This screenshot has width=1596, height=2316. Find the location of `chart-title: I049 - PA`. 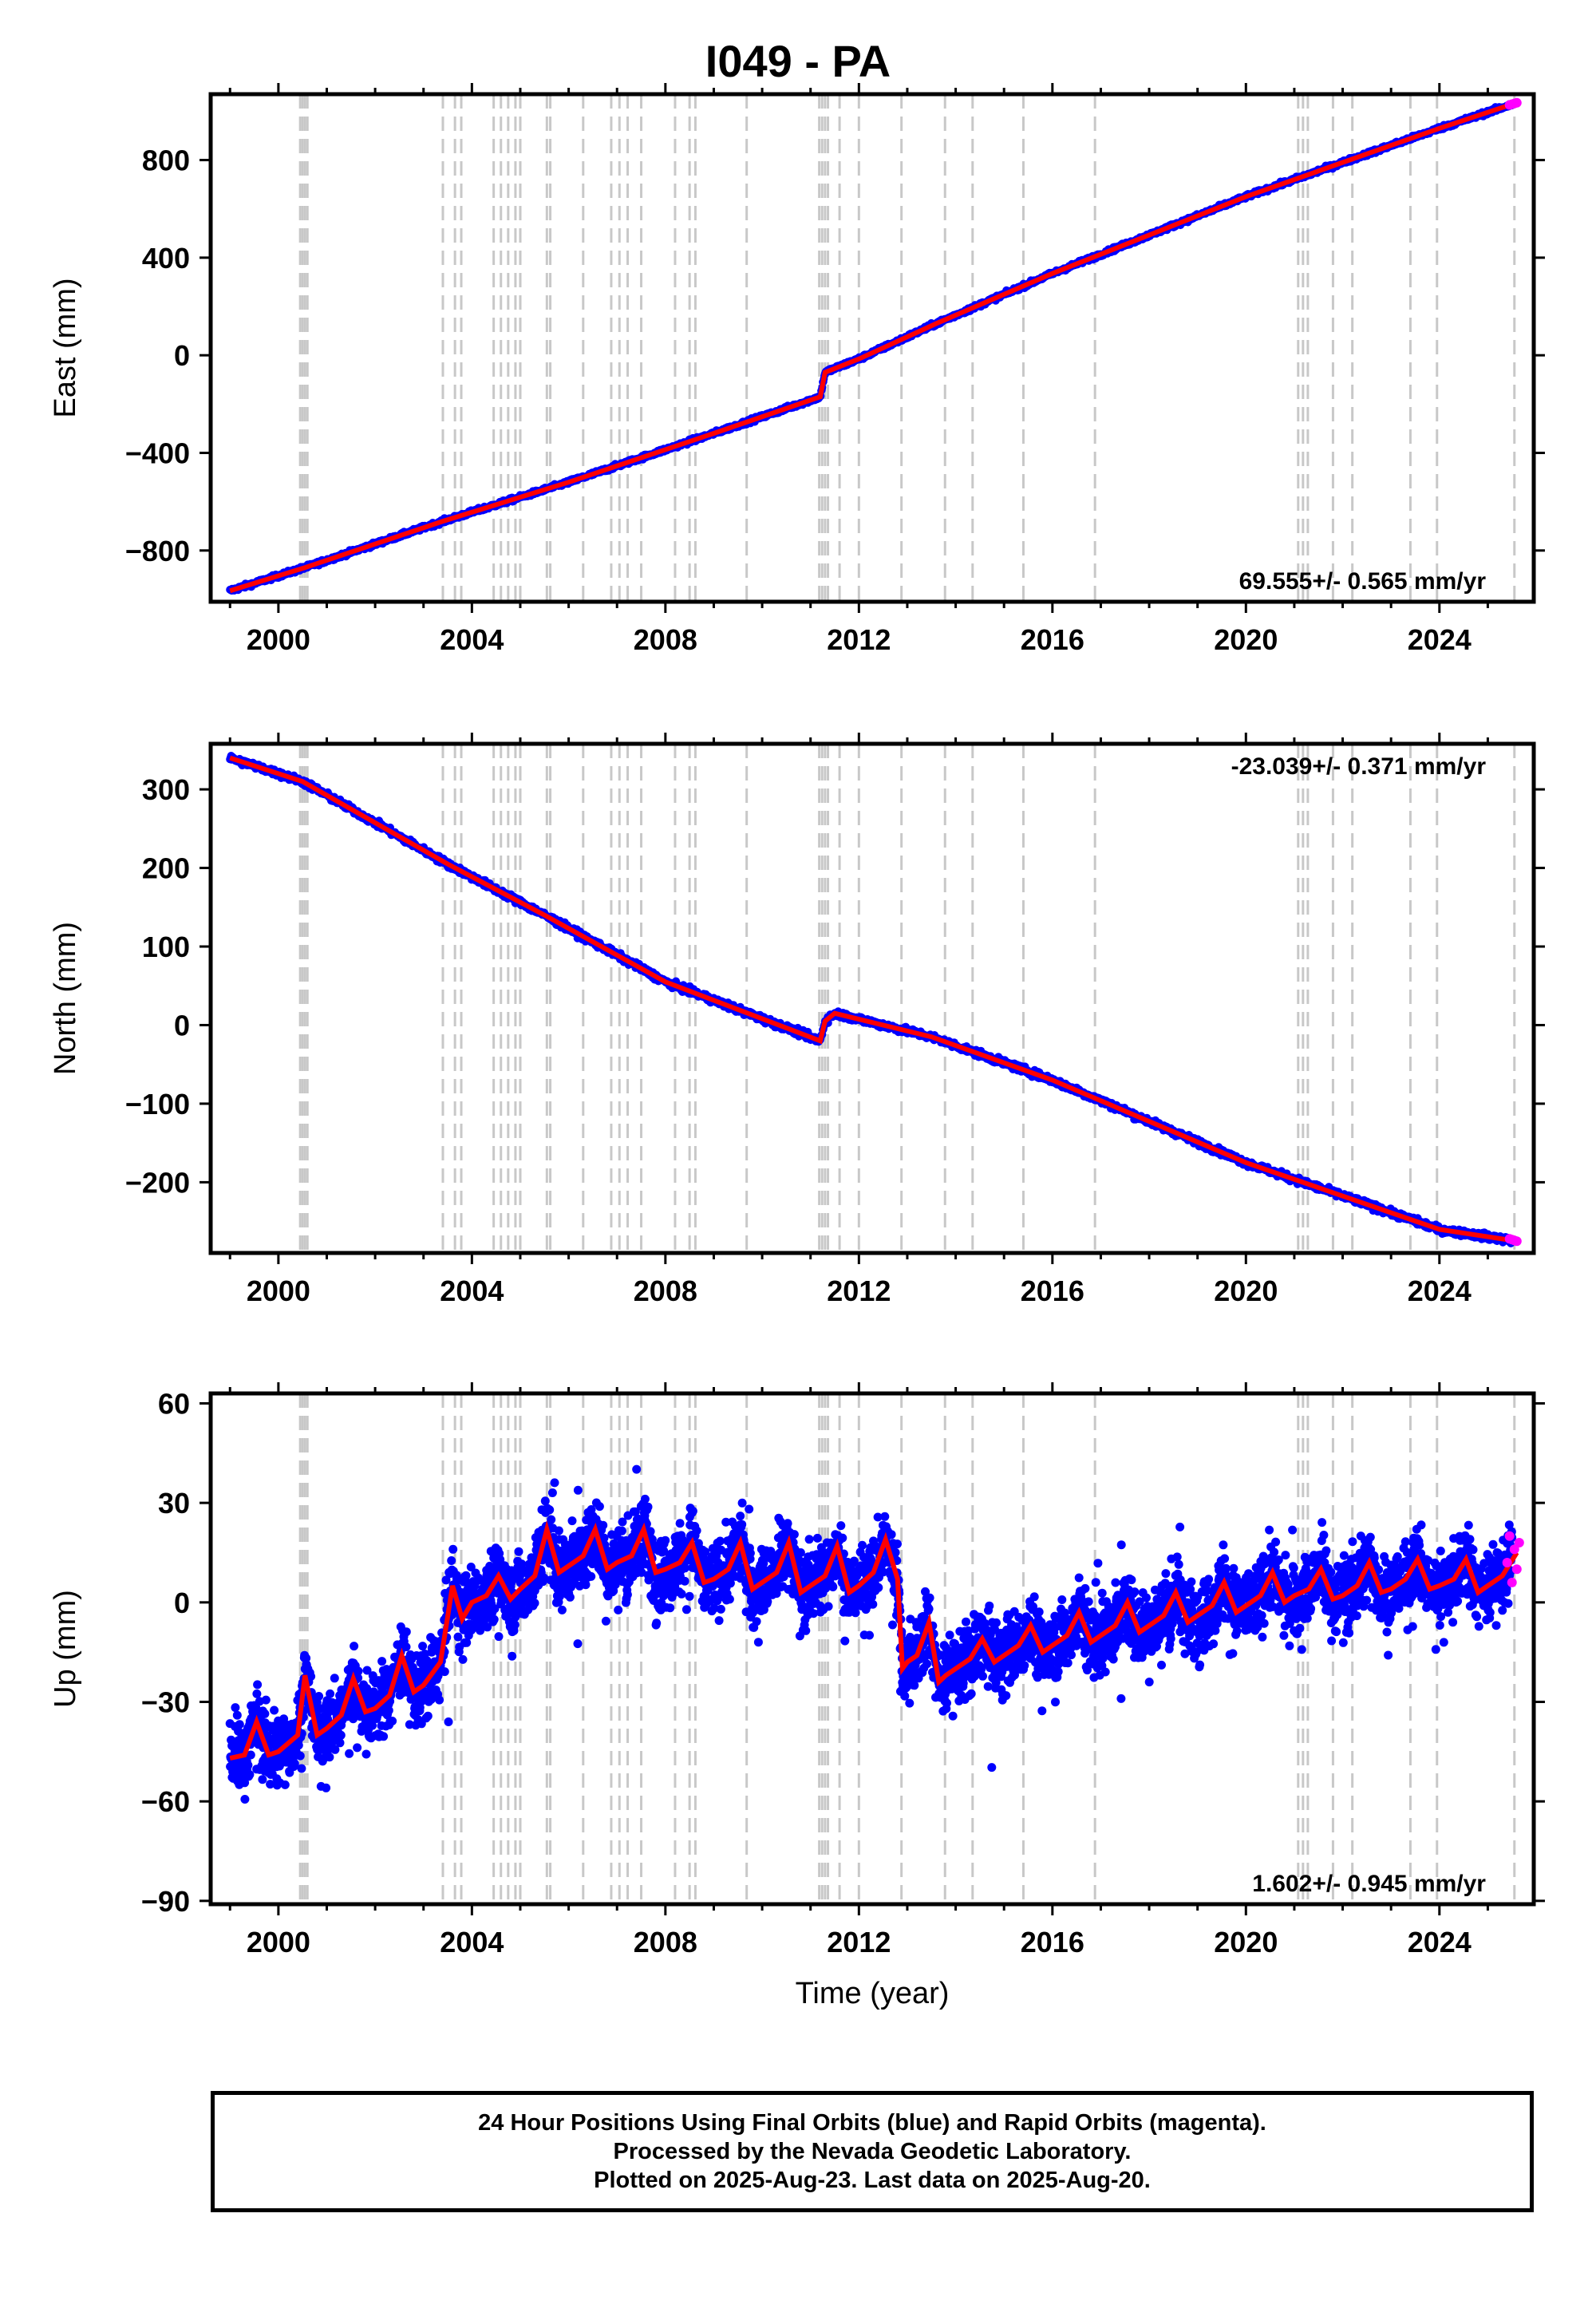

chart-title: I049 - PA is located at coordinates (798, 61).